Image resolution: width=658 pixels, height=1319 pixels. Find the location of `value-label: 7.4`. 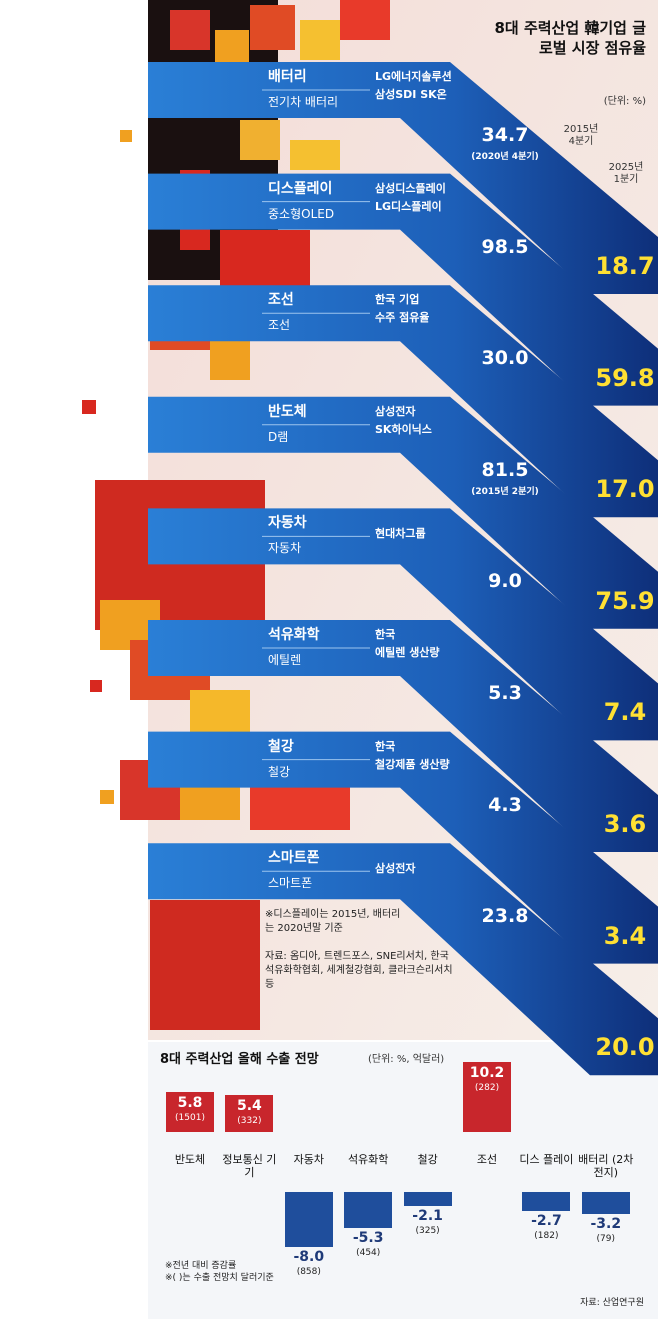

value-label: 7.4 is located at coordinates (625, 712).